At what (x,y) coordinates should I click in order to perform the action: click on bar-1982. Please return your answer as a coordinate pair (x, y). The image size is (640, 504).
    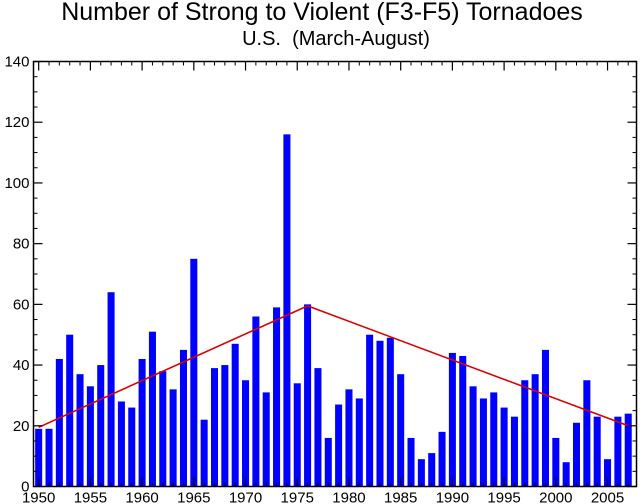
    Looking at the image, I should click on (370, 410).